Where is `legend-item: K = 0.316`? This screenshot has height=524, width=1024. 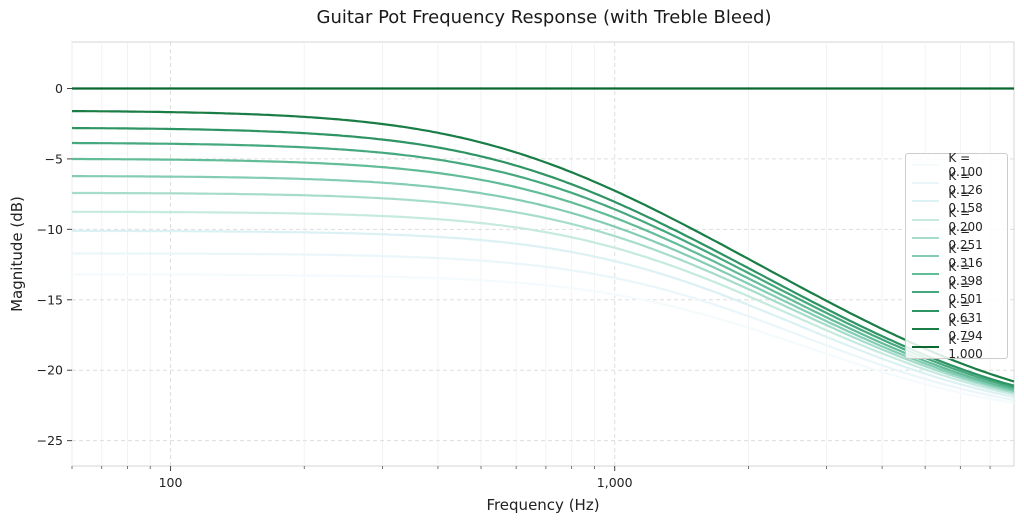 legend-item: K = 0.316 is located at coordinates (956, 256).